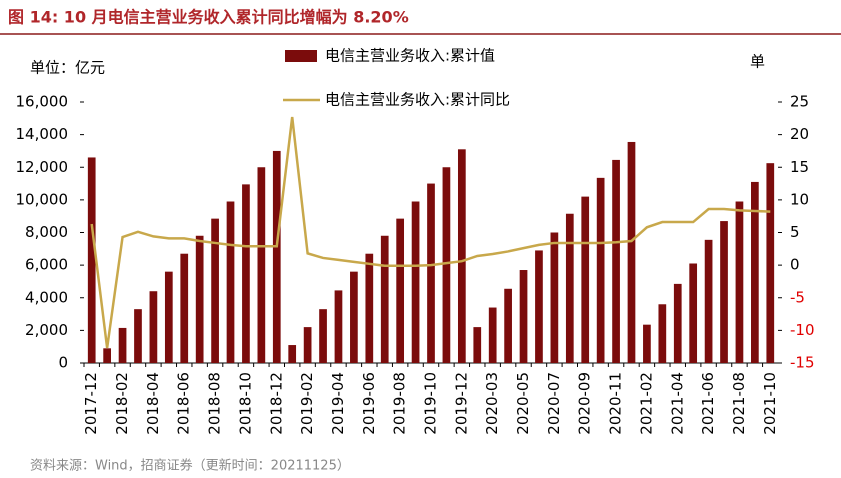 The image size is (841, 478). I want to click on chart-title: 图 14: 10 月电信主营业务收入累计同比增幅为 8.20%, so click(208, 17).